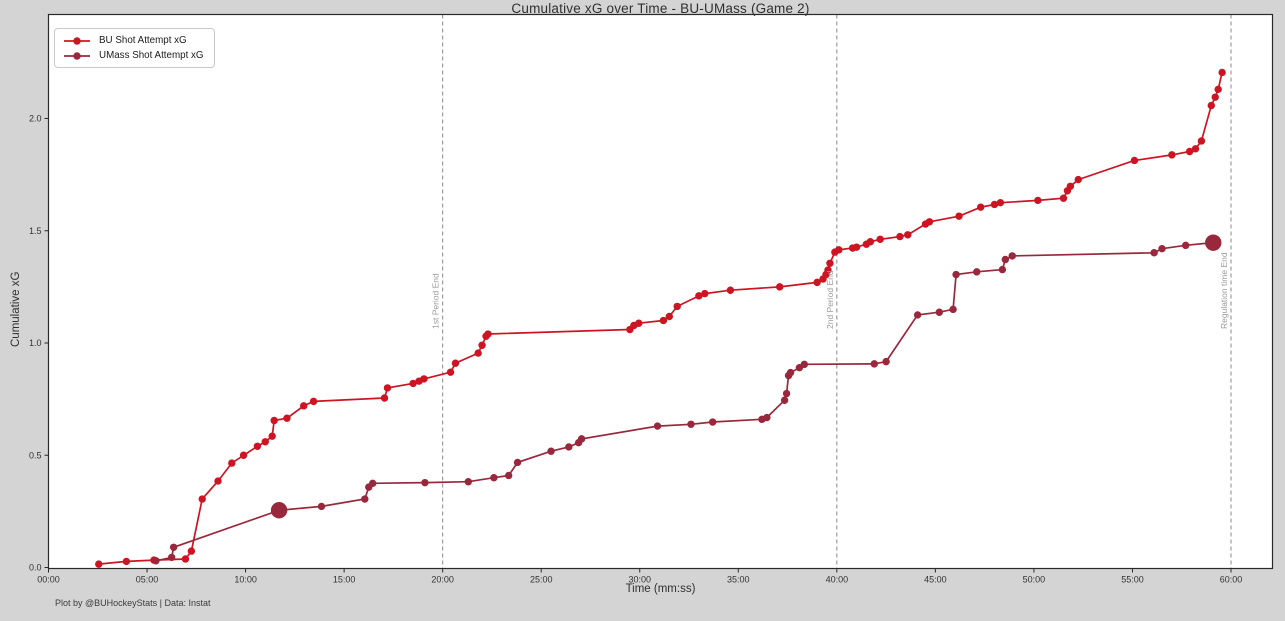  I want to click on x-tick-label: 55:00, so click(1132, 580).